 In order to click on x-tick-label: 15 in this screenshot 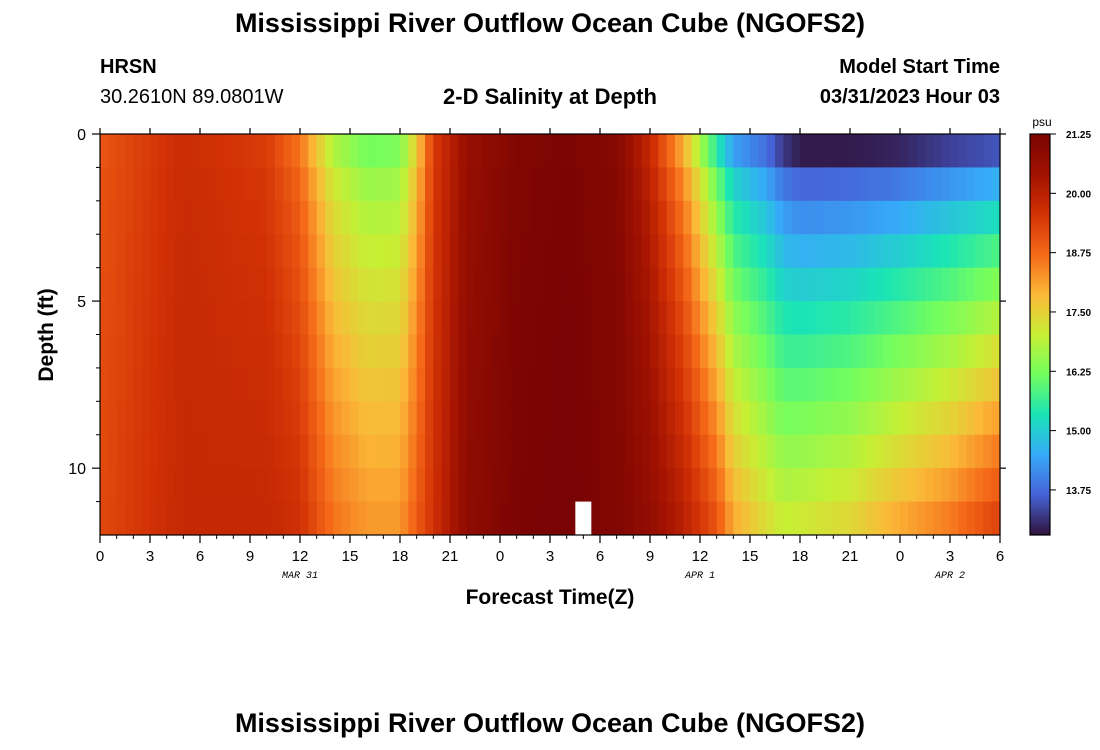, I will do `click(750, 556)`.